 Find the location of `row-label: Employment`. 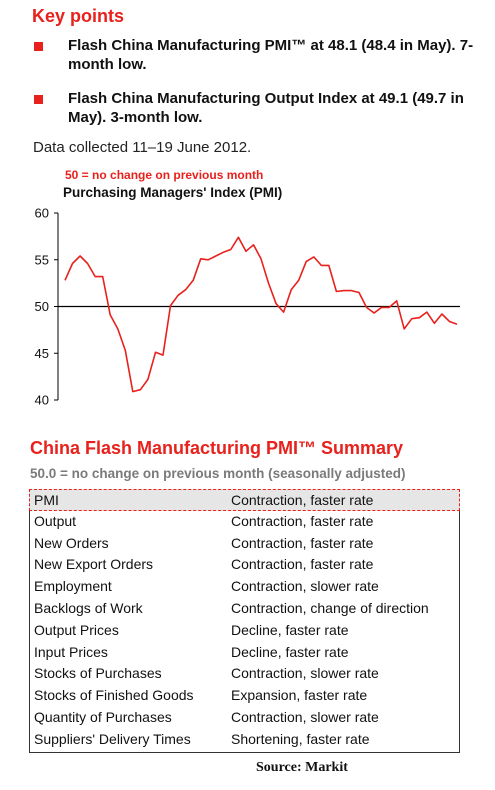

row-label: Employment is located at coordinates (73, 586).